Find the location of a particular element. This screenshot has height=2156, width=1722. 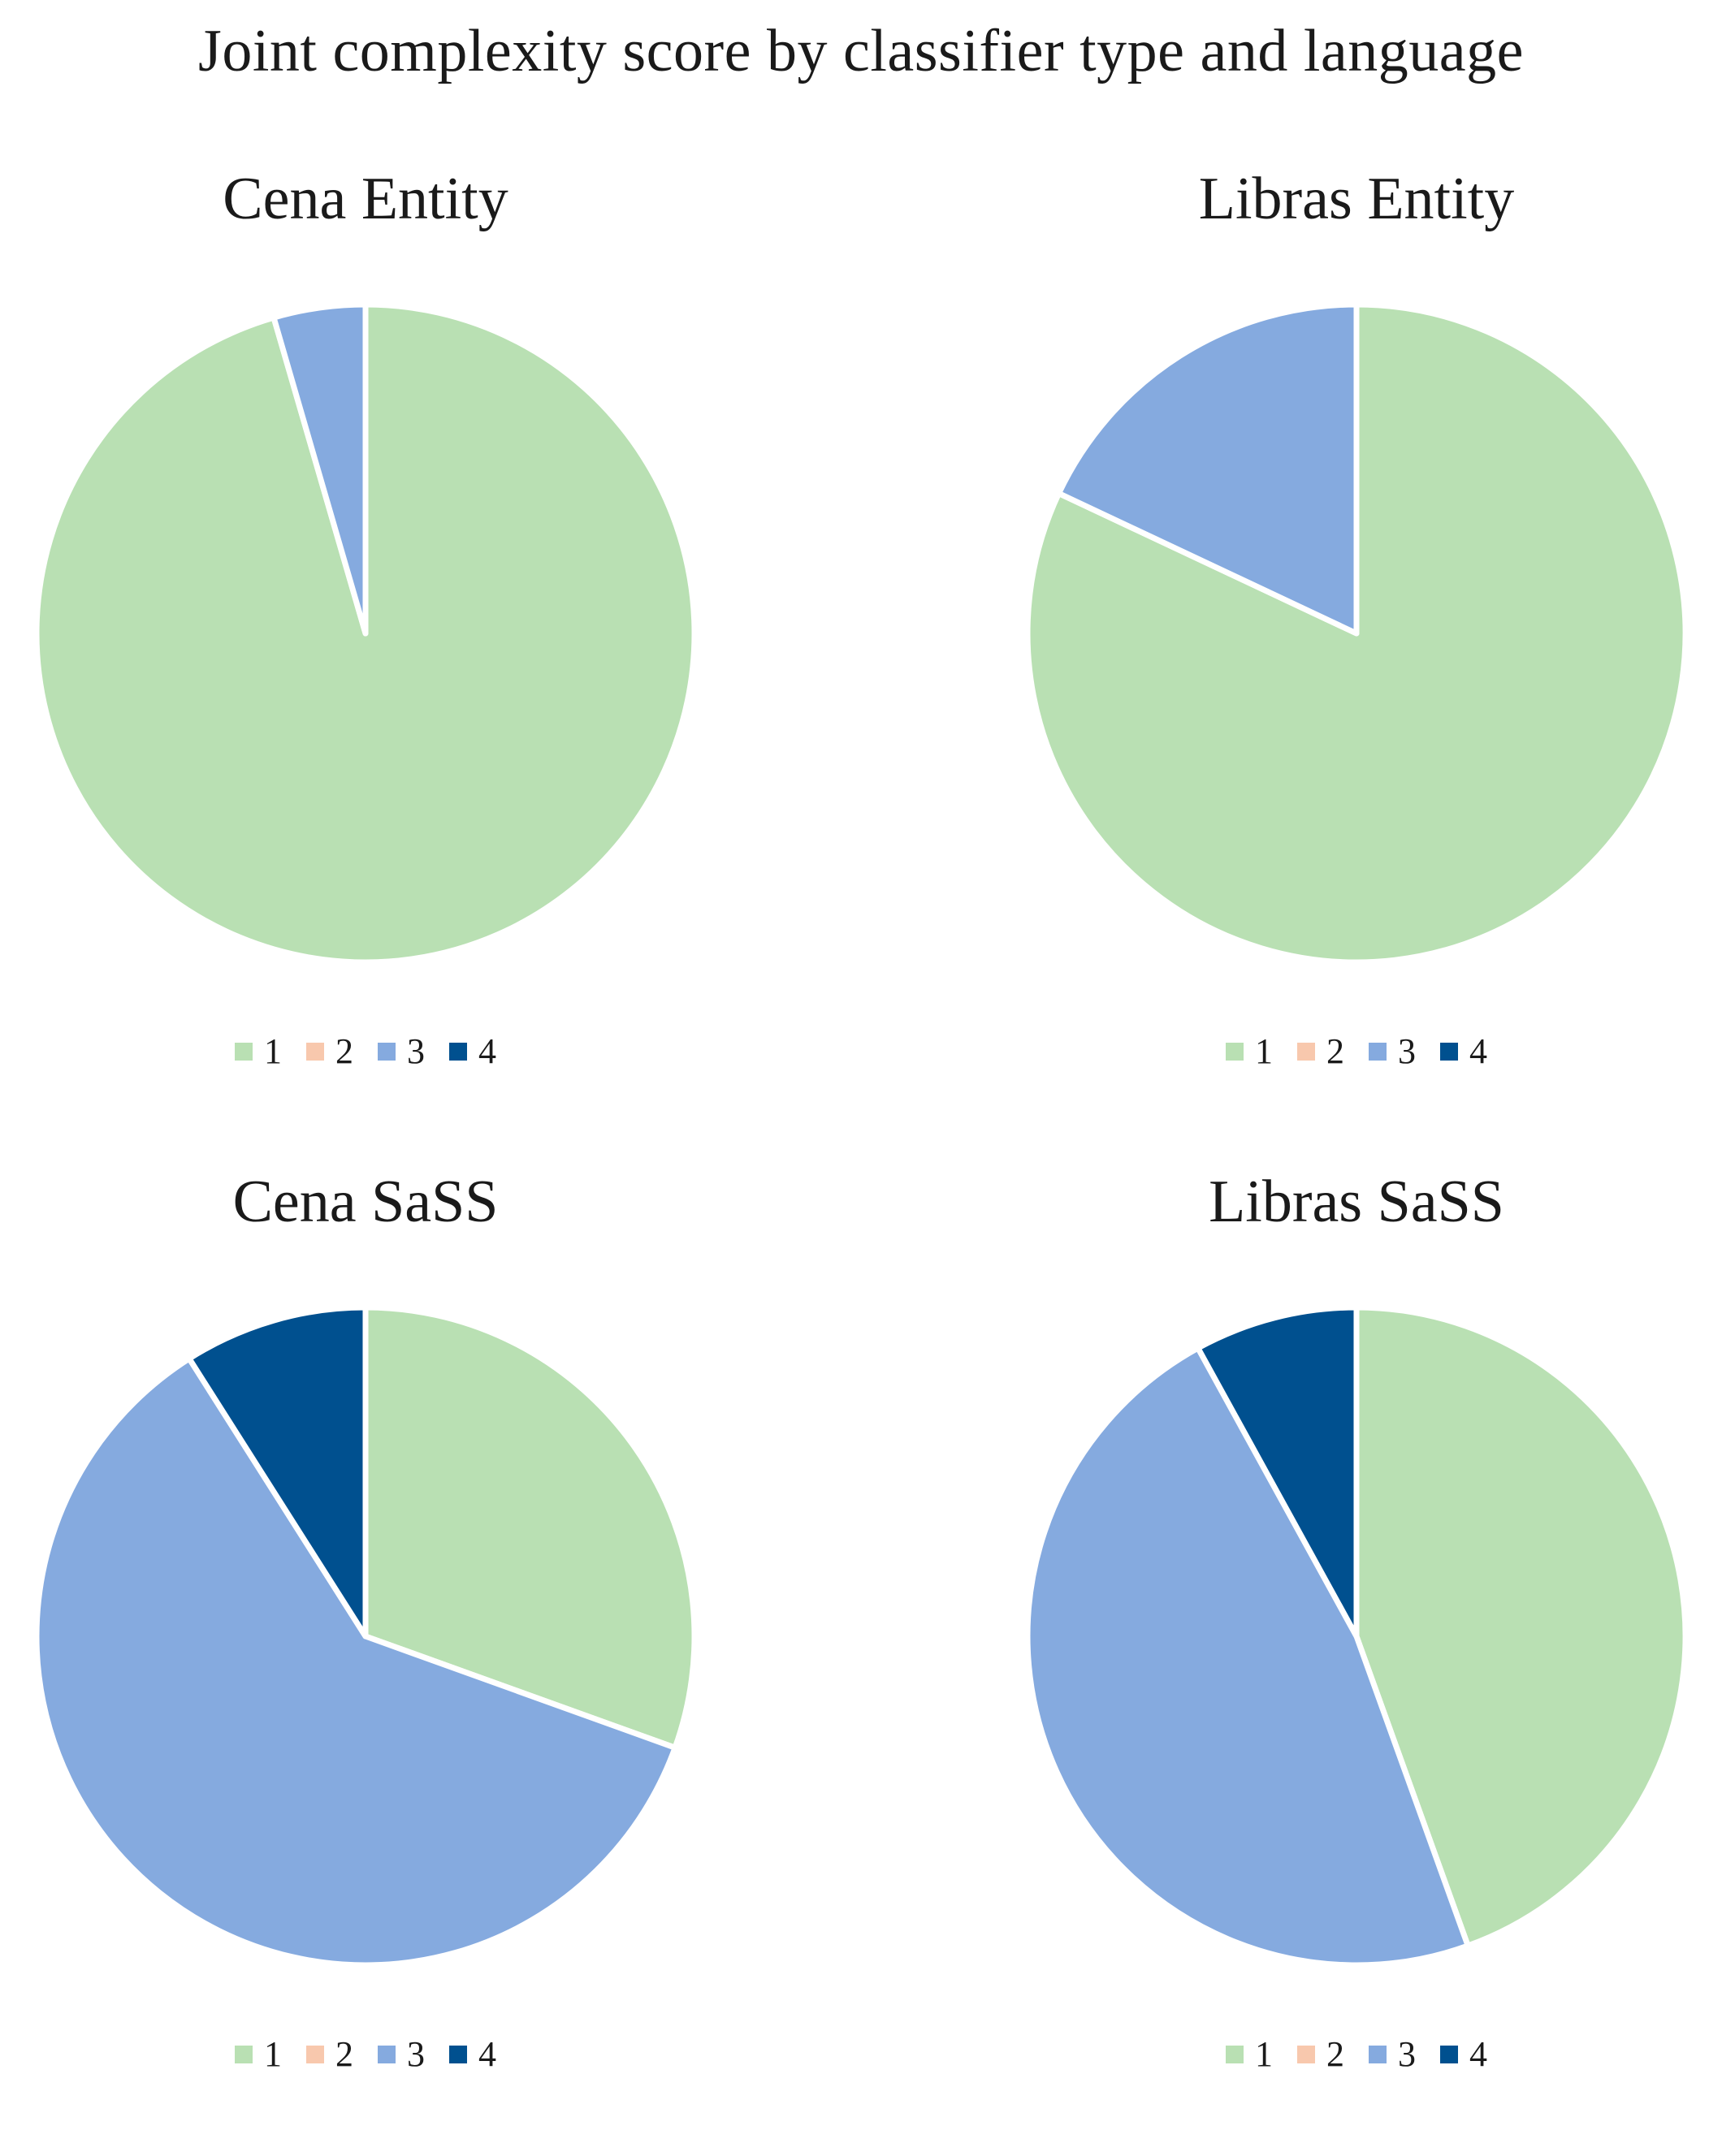

pie-chart-cena-entity is located at coordinates (366, 633).